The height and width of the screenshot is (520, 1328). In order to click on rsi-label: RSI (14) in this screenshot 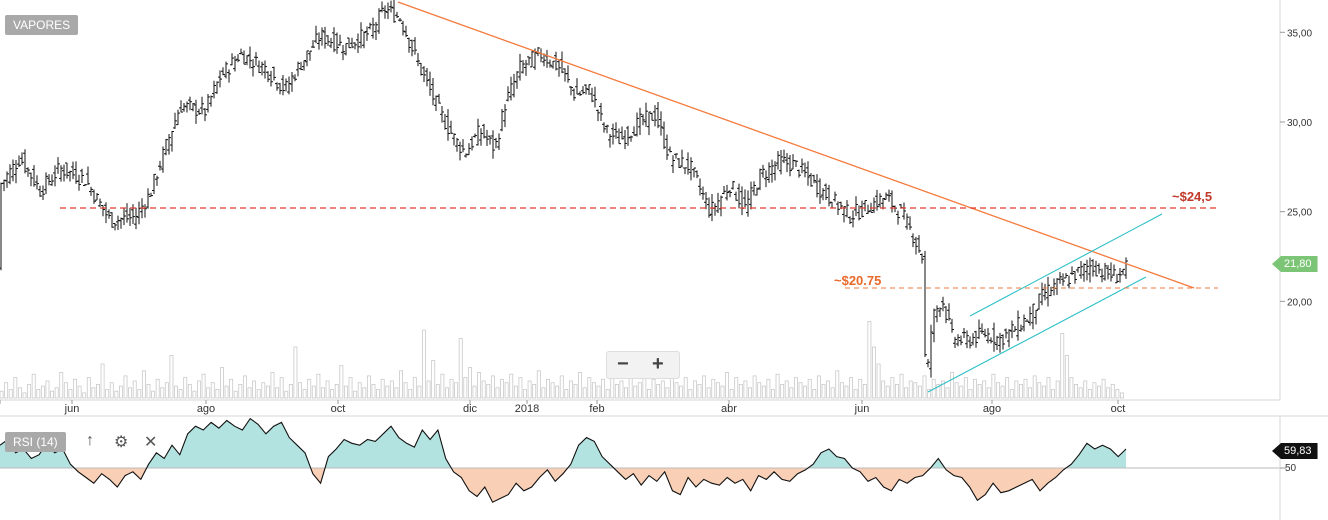, I will do `click(35, 442)`.